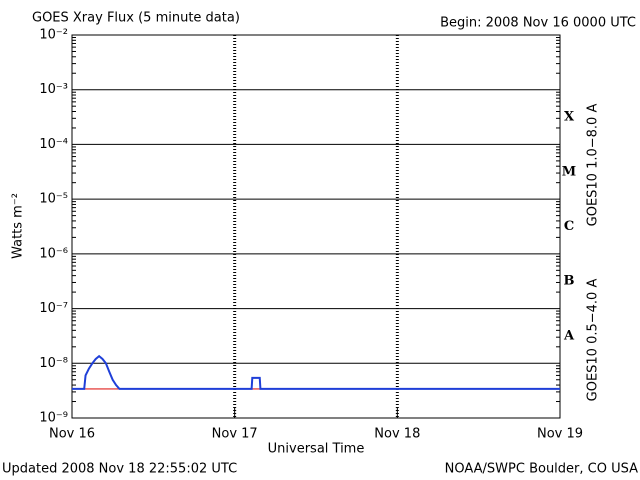  Describe the element at coordinates (538, 23) in the screenshot. I see `chart-subtitle: Begin: 2008 Nov 16 0000 UTC` at that location.